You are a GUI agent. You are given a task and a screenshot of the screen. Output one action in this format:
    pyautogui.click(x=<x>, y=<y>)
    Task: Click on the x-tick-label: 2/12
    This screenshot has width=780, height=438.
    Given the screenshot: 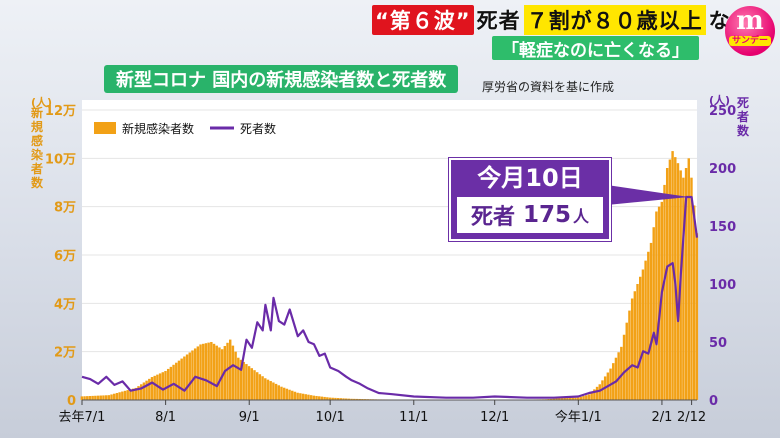 What is the action you would take?
    pyautogui.click(x=691, y=417)
    